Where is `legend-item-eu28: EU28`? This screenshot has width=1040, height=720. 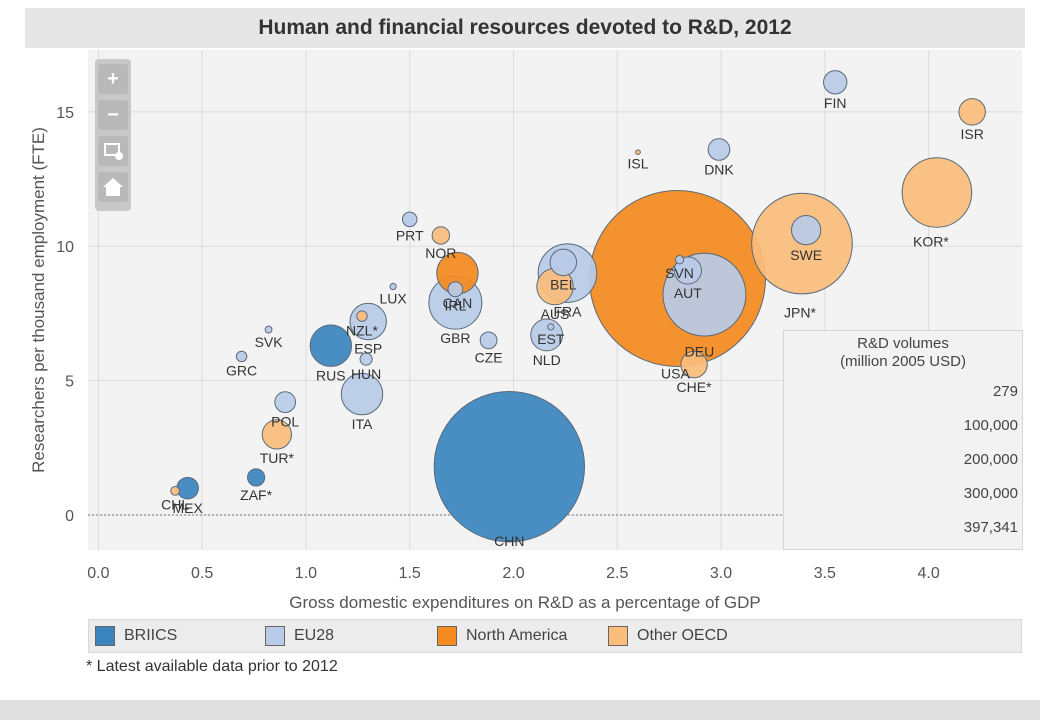 legend-item-eu28: EU28 is located at coordinates (299, 636).